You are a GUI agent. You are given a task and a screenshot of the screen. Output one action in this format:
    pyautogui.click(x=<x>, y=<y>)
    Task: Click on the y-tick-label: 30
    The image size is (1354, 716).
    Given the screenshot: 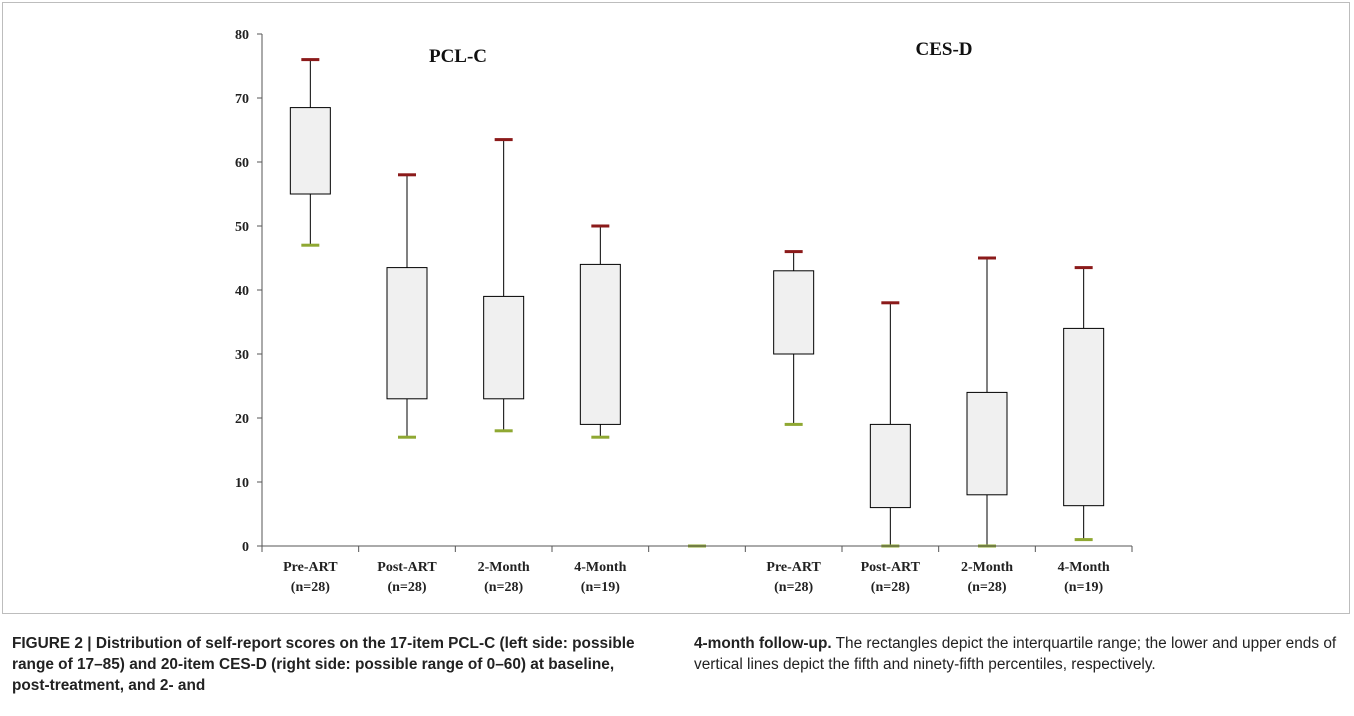 What is the action you would take?
    pyautogui.click(x=242, y=355)
    